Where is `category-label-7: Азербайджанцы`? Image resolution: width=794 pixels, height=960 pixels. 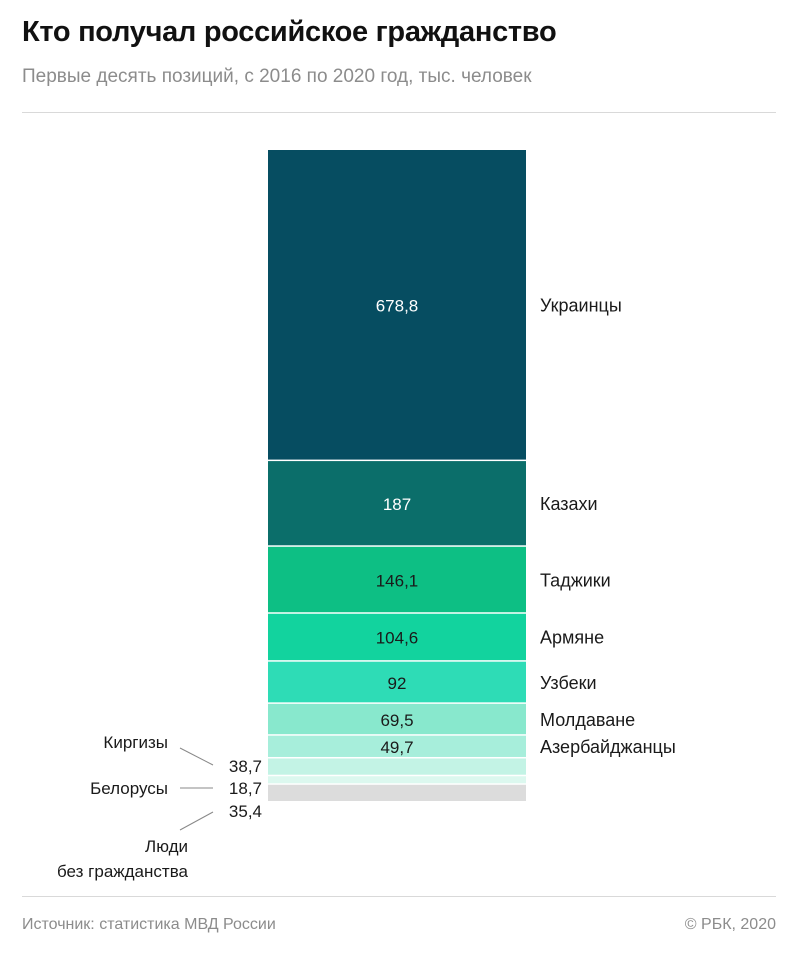 category-label-7: Азербайджанцы is located at coordinates (608, 747).